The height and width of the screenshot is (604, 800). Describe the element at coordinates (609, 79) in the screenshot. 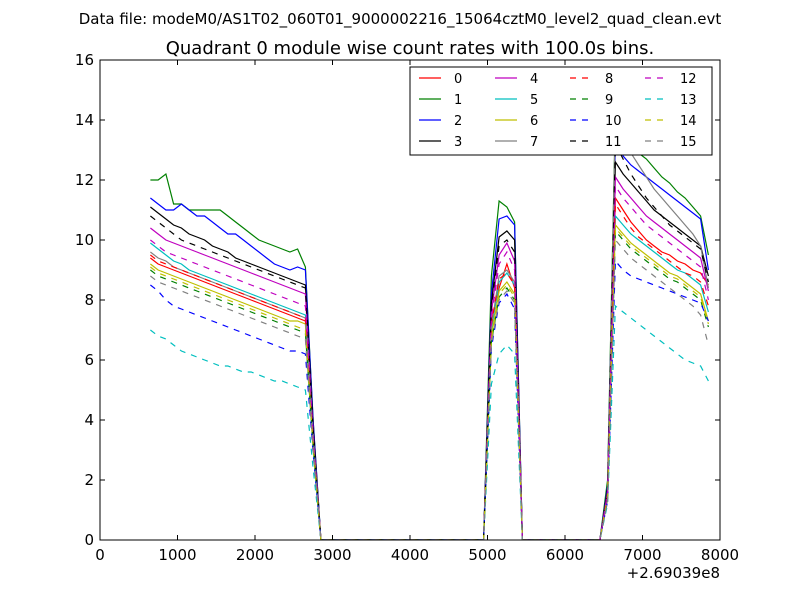

I see `legend-label-8: 8` at that location.